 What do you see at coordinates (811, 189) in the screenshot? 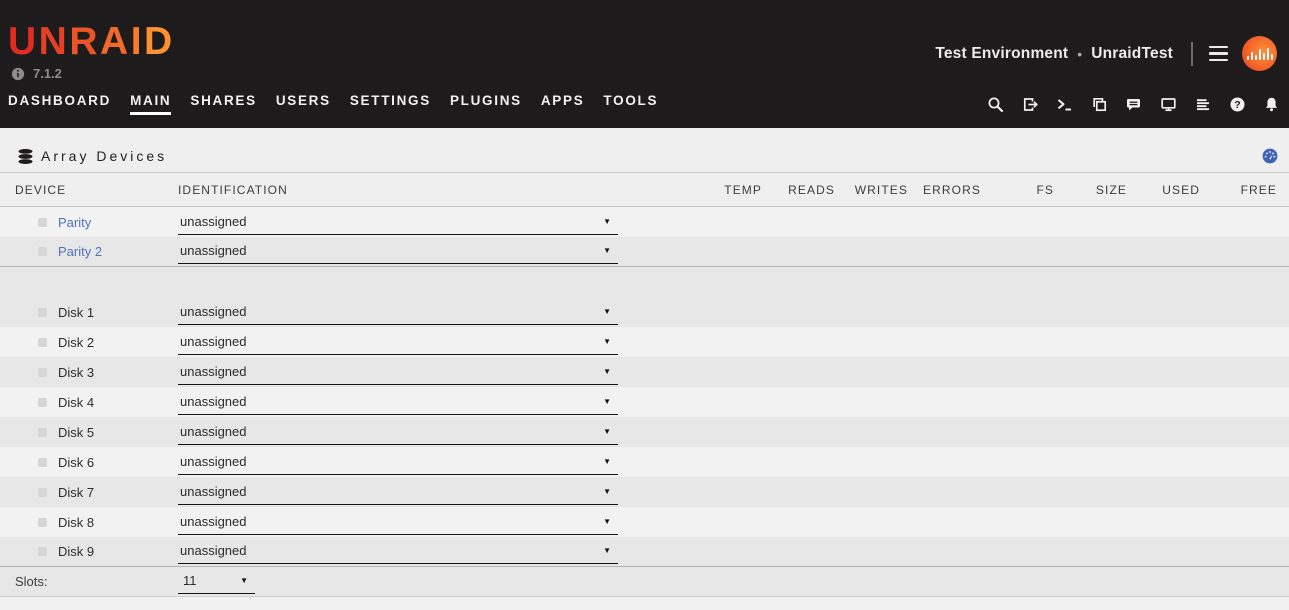
I see `column-header-reads: READS` at bounding box center [811, 189].